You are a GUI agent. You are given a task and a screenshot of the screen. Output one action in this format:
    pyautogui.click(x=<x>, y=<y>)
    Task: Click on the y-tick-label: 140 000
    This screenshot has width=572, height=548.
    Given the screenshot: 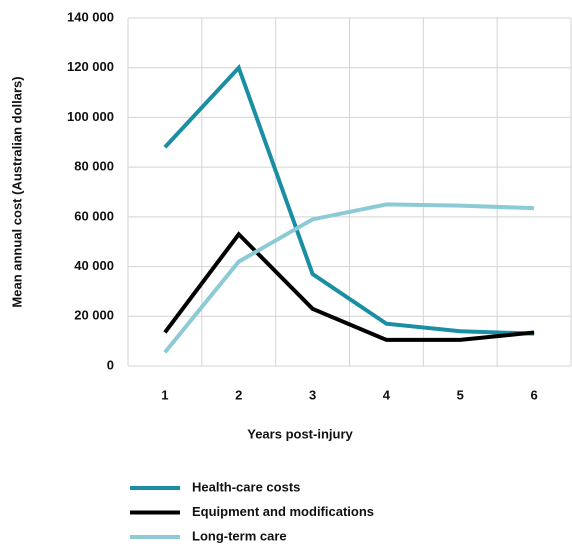 What is the action you would take?
    pyautogui.click(x=90, y=16)
    